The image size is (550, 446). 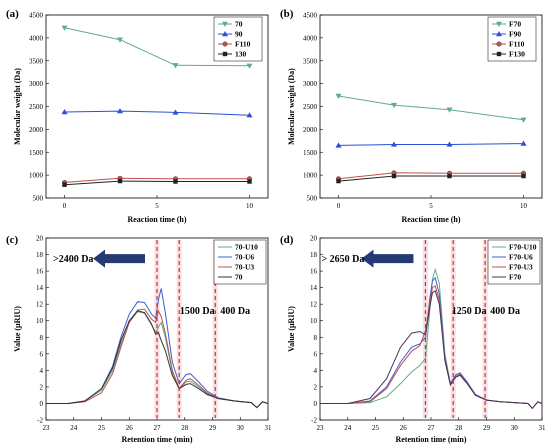 I want to click on panel-label: (d), so click(x=287, y=240).